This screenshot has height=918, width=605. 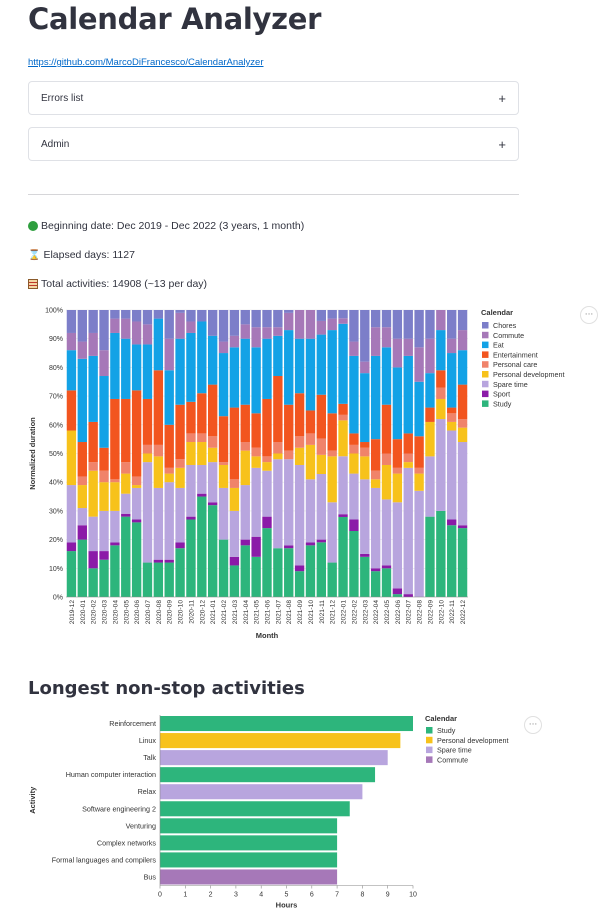 I want to click on x-tick-label: 2021-07, so click(x=278, y=612).